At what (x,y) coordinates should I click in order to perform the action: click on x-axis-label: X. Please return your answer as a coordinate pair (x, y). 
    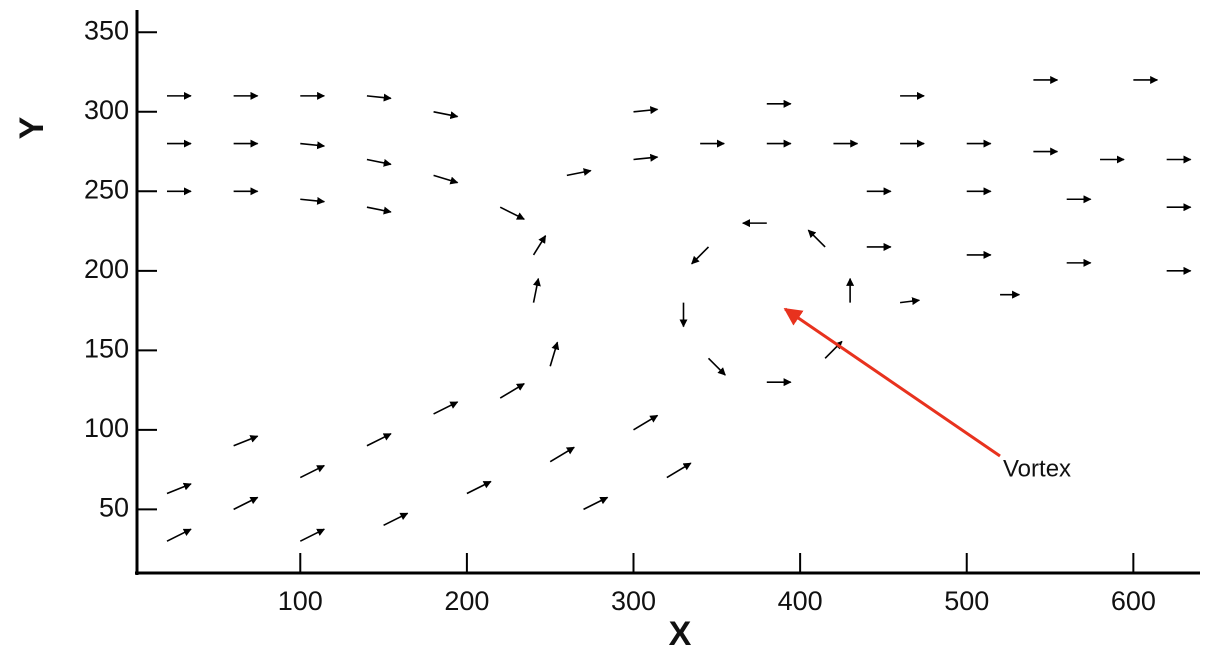
    Looking at the image, I should click on (680, 634).